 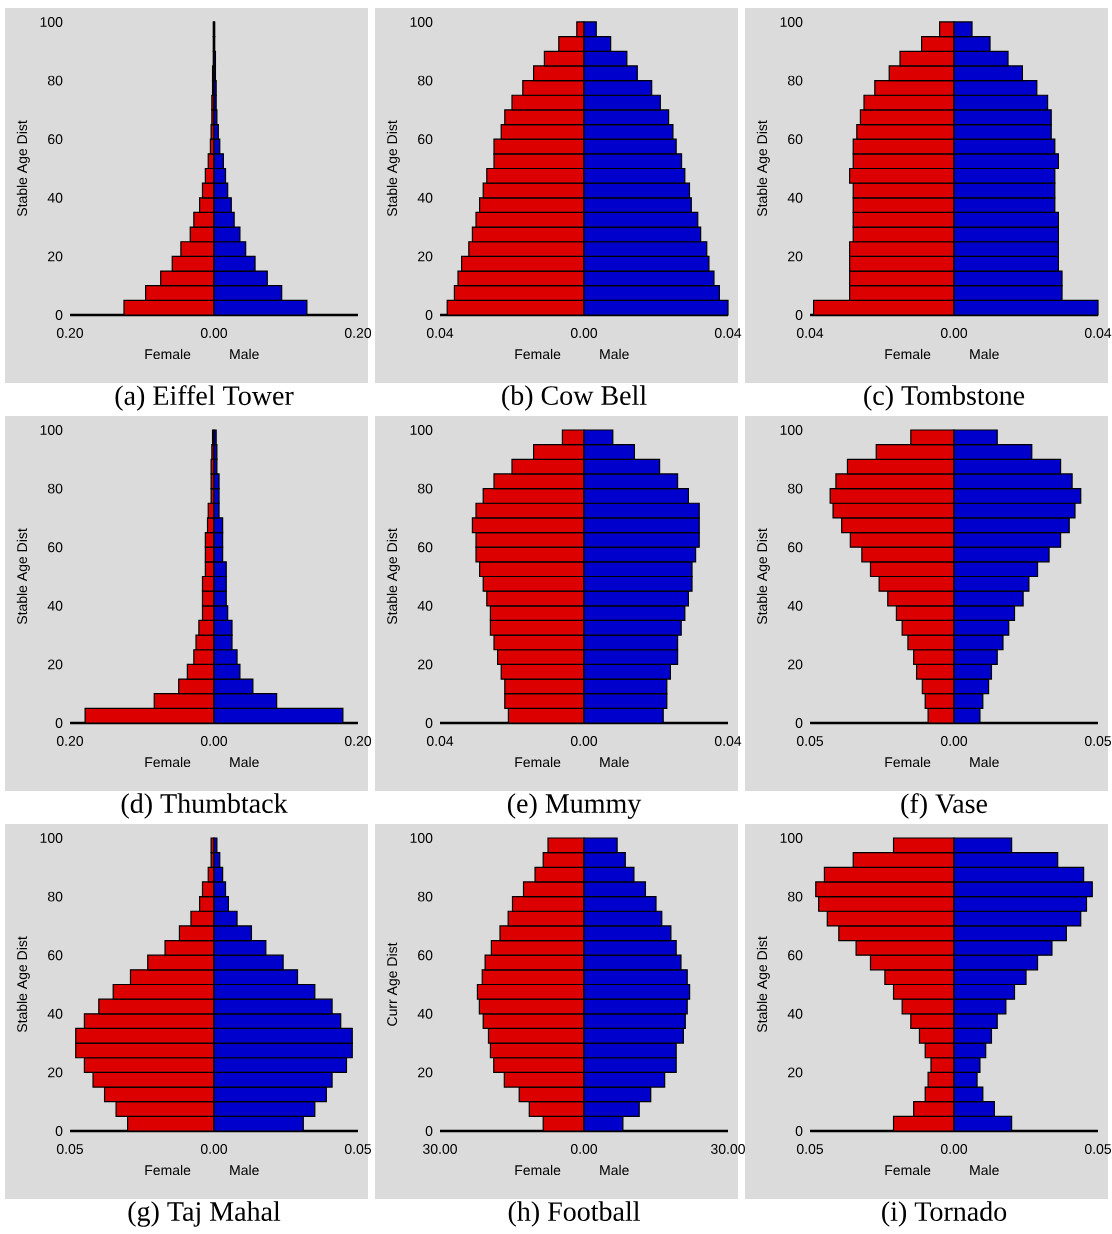 I want to click on text: (c) Tombstone, so click(x=944, y=398).